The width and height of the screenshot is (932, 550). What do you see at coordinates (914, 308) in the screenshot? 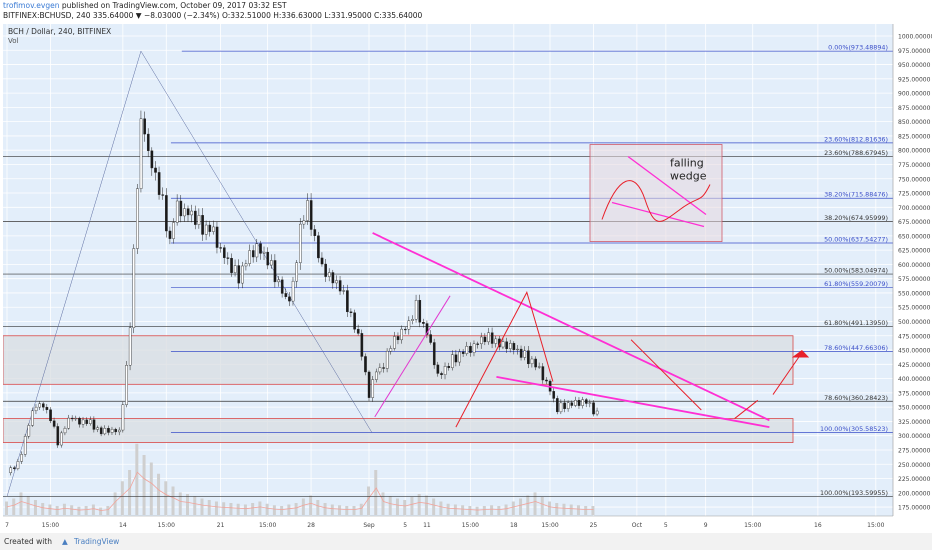
I see `y-tick-label: 525.00000` at bounding box center [914, 308].